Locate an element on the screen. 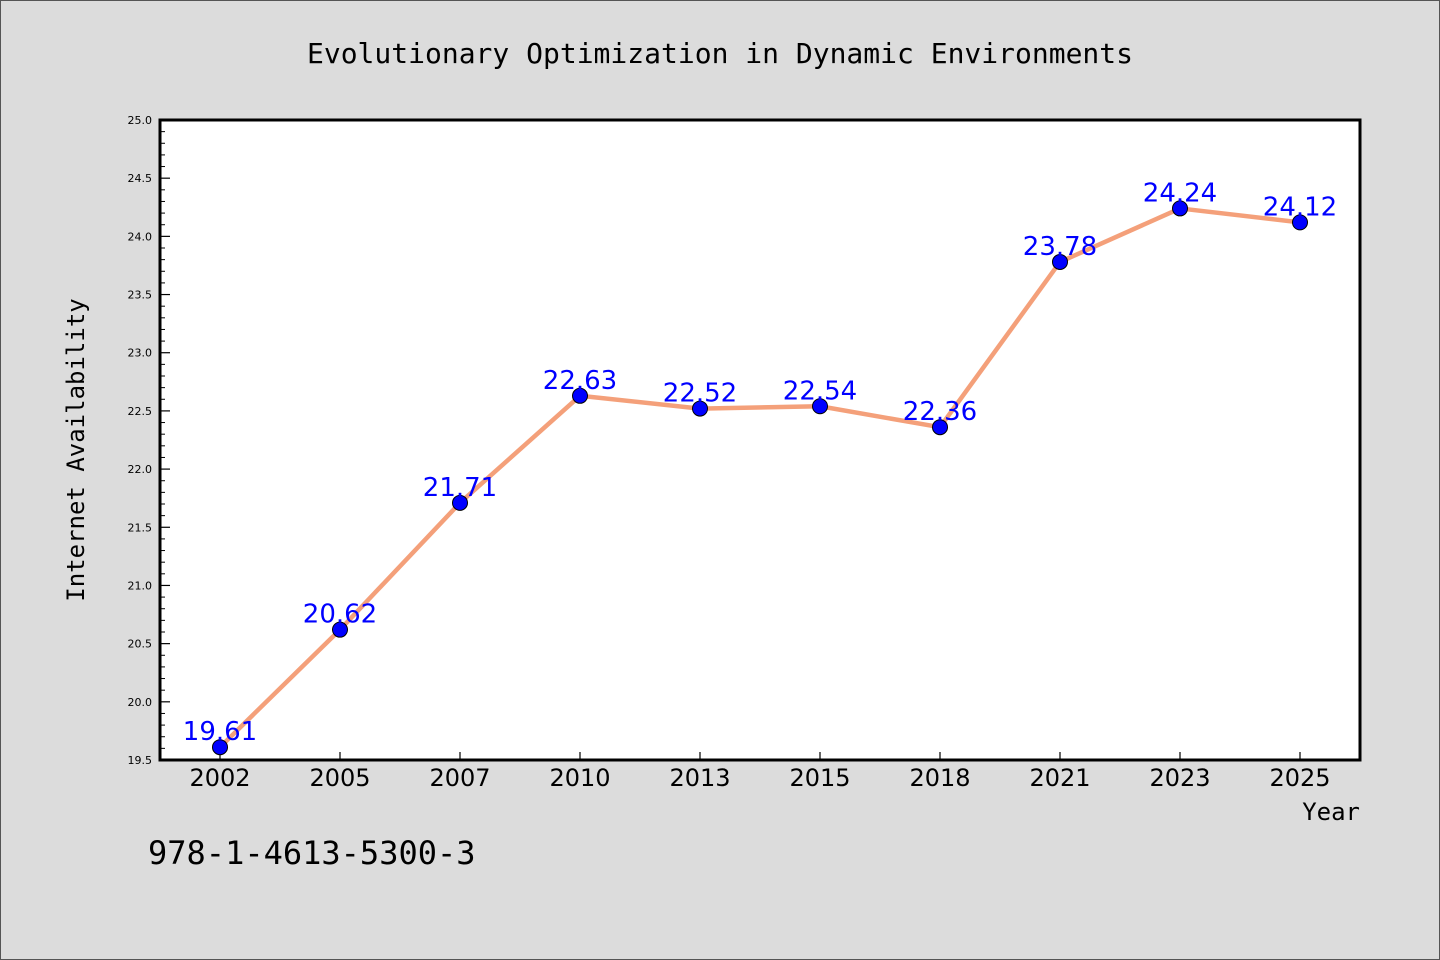 Image resolution: width=1440 pixels, height=960 pixels. data-label: 23.78 is located at coordinates (1060, 247).